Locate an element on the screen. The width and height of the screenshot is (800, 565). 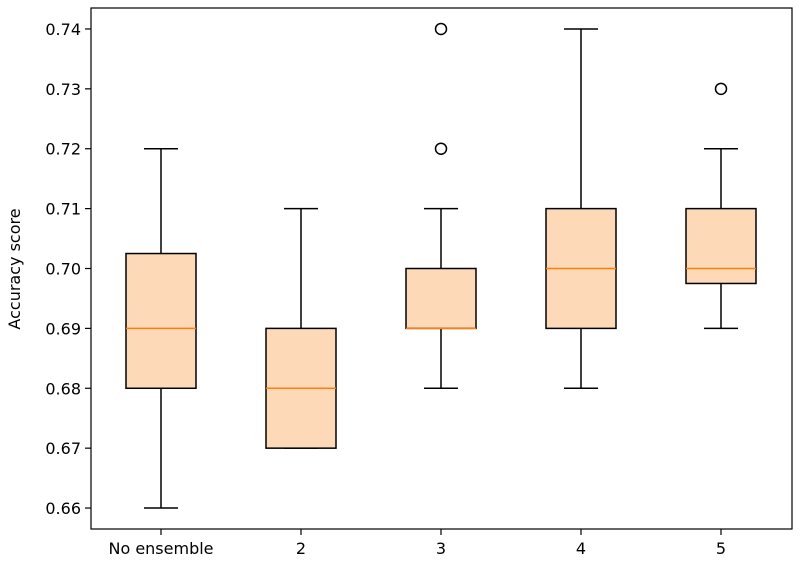
x-axis: No ensemble 2 3 4 5 is located at coordinates (417, 543).